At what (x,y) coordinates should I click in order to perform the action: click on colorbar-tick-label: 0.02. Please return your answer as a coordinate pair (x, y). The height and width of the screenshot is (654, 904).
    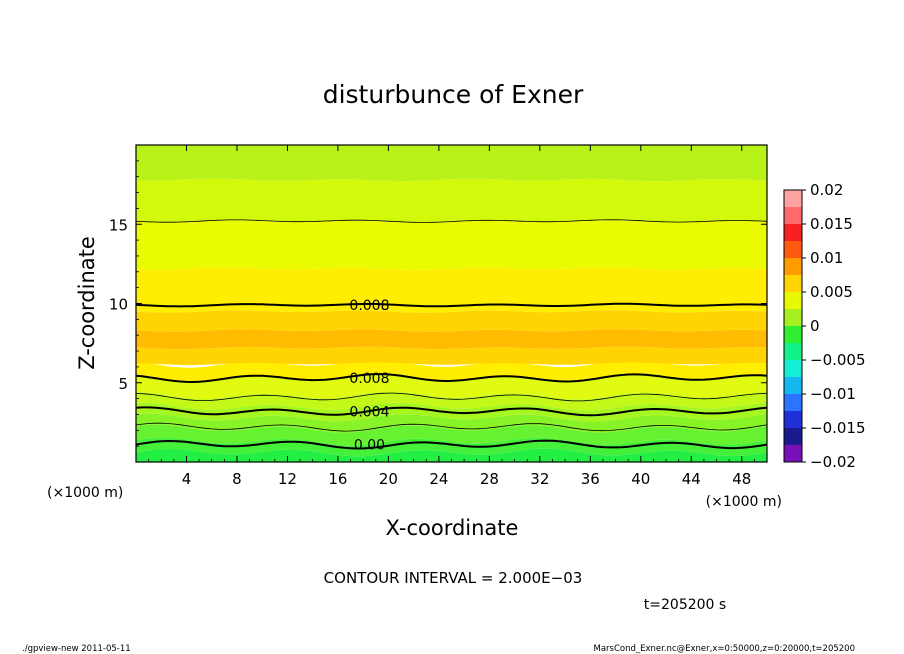
    Looking at the image, I should click on (826, 190).